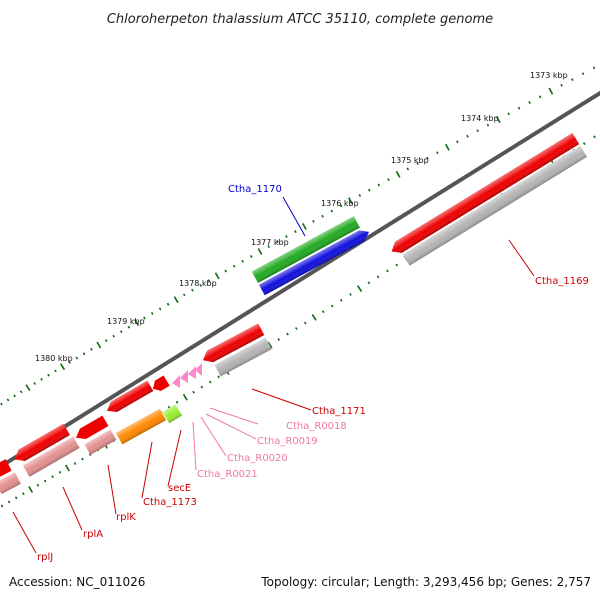  What do you see at coordinates (126, 321) in the screenshot?
I see `tick-label-1379: 1379 kbp` at bounding box center [126, 321].